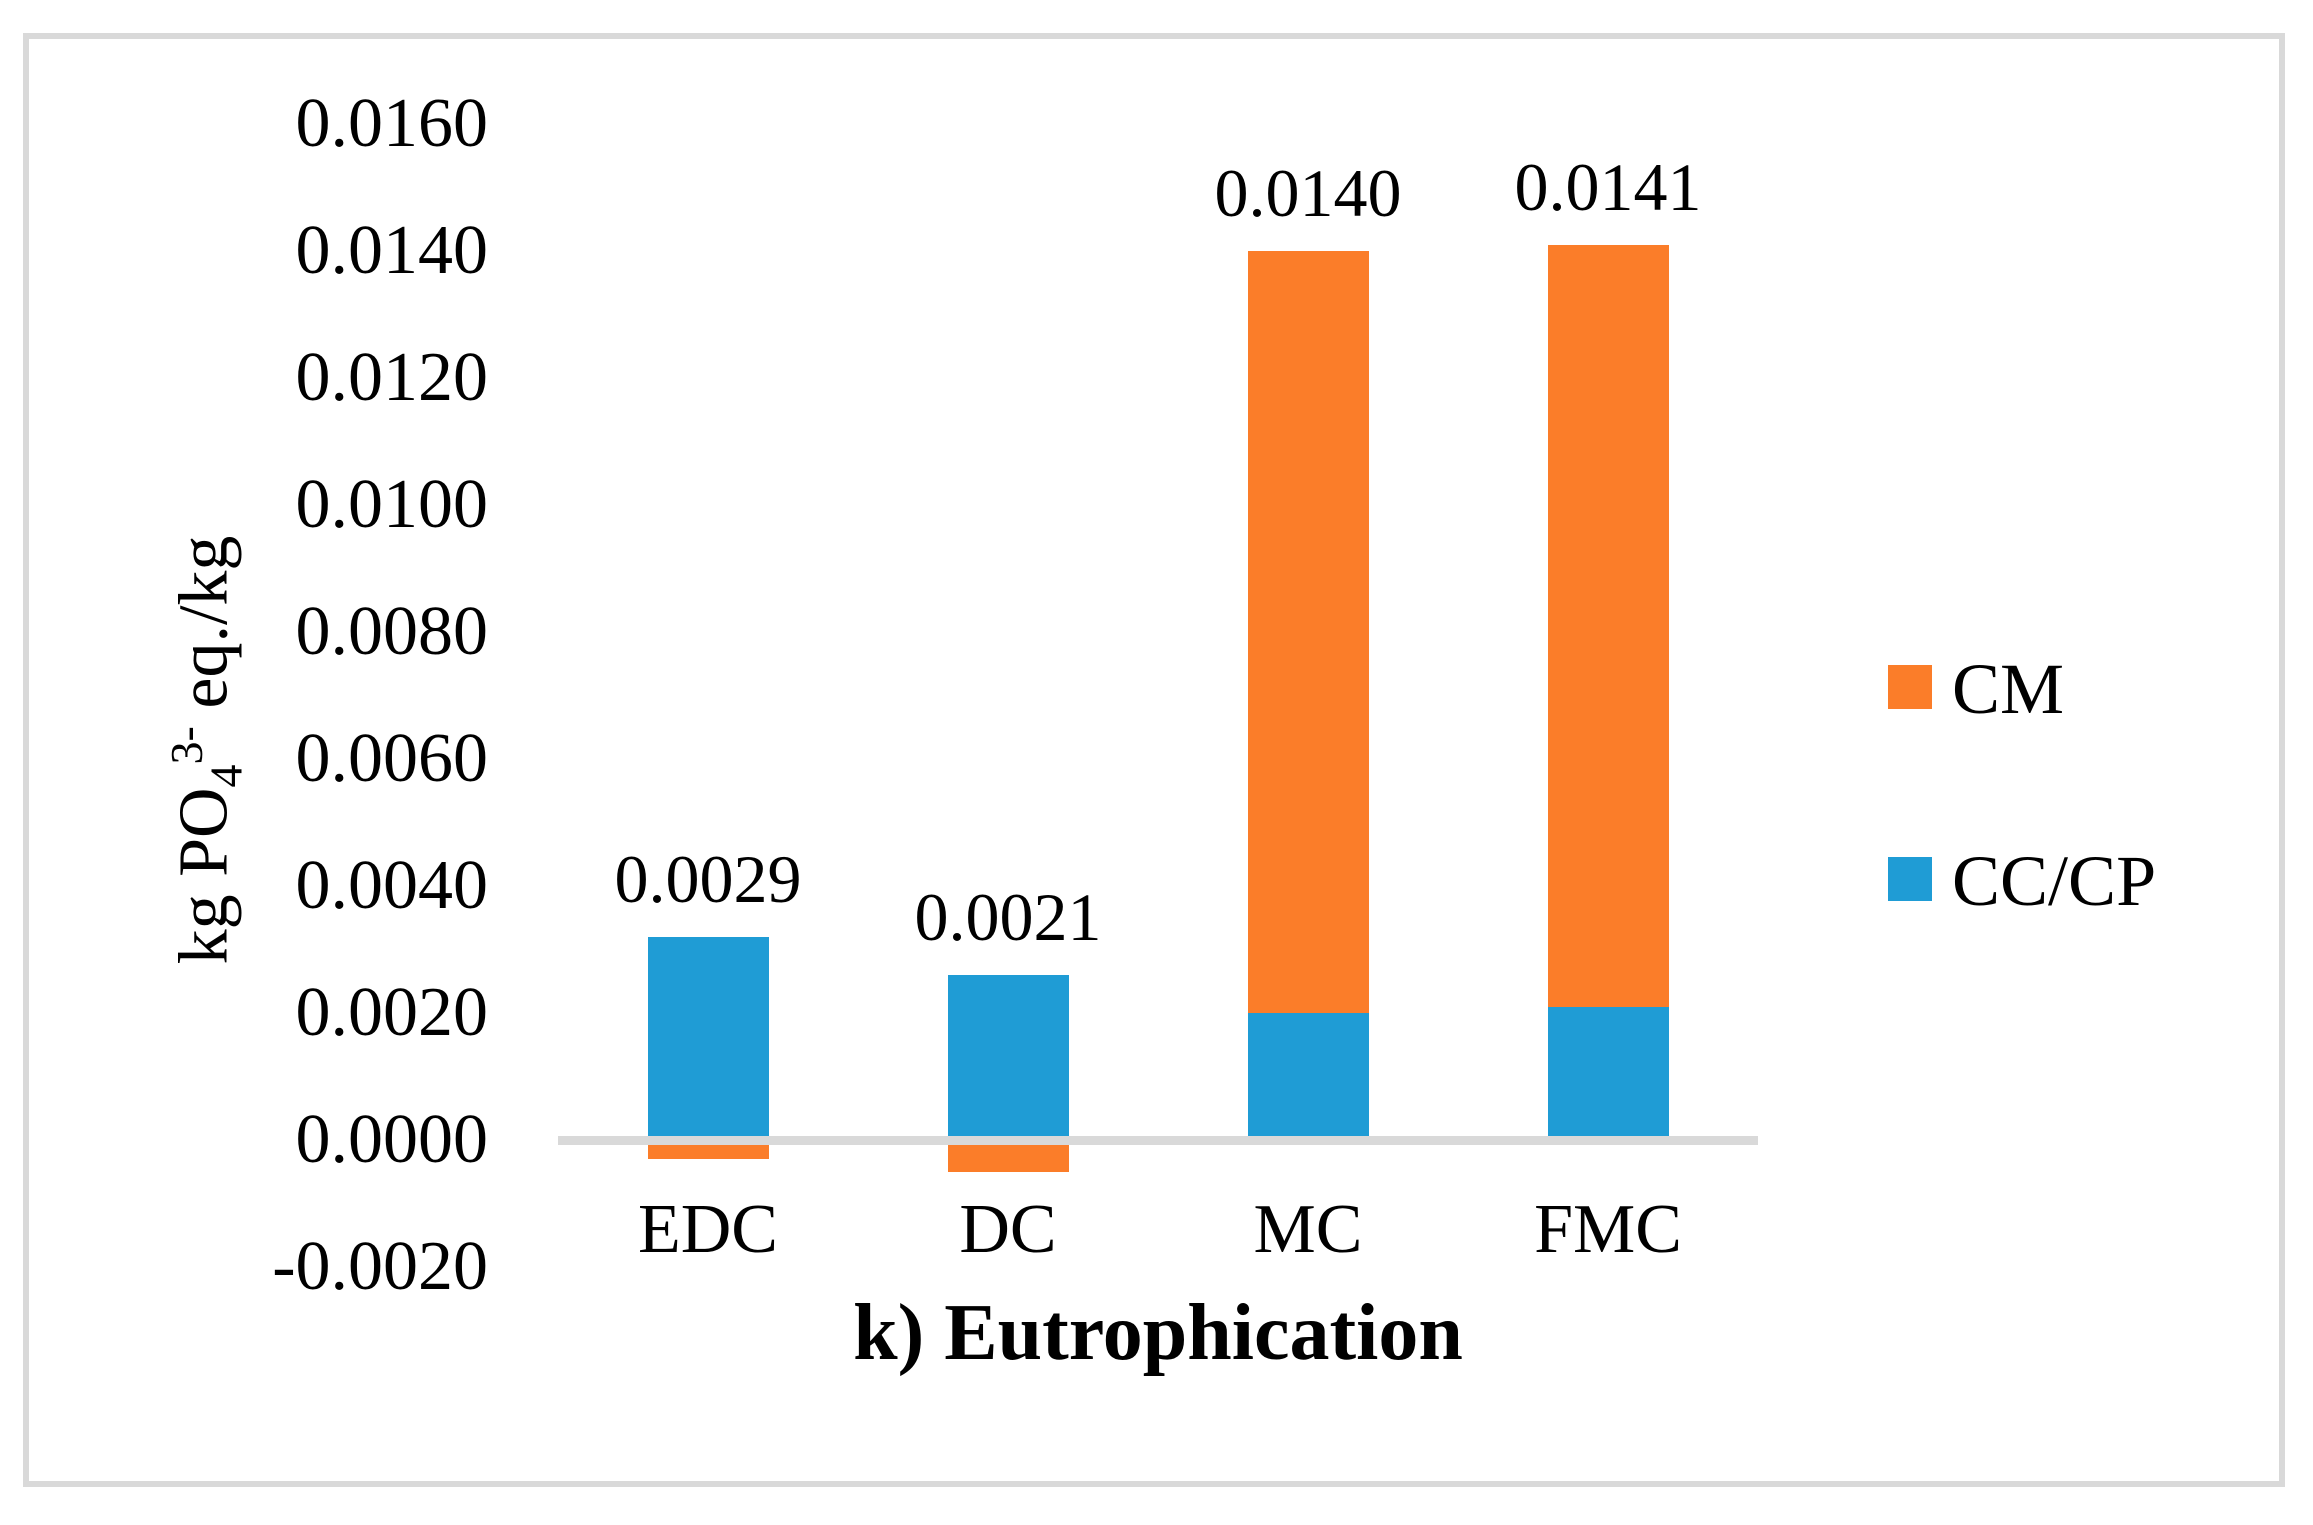 The width and height of the screenshot is (2313, 1525). What do you see at coordinates (392, 1012) in the screenshot?
I see `y-tick-label: 0.0020` at bounding box center [392, 1012].